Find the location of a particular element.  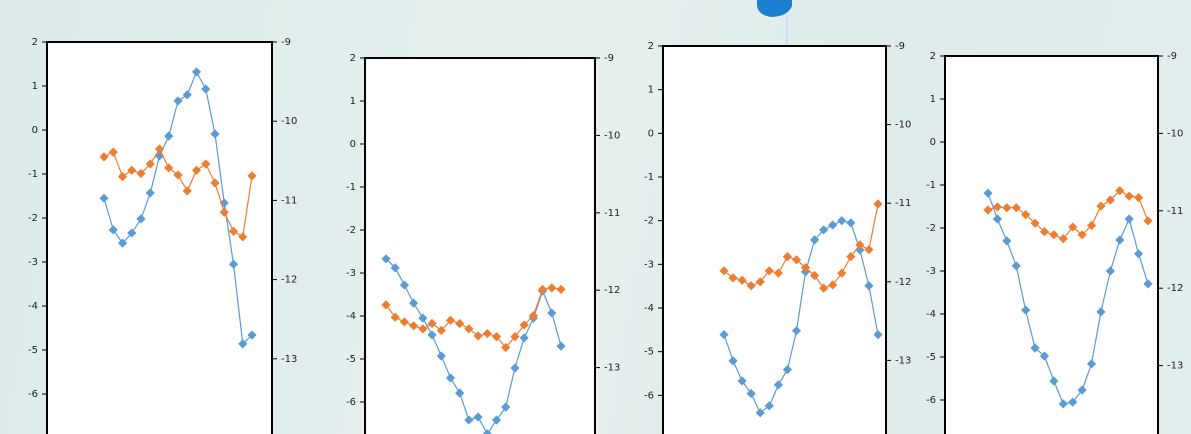

series-line is located at coordinates (1068, 298).